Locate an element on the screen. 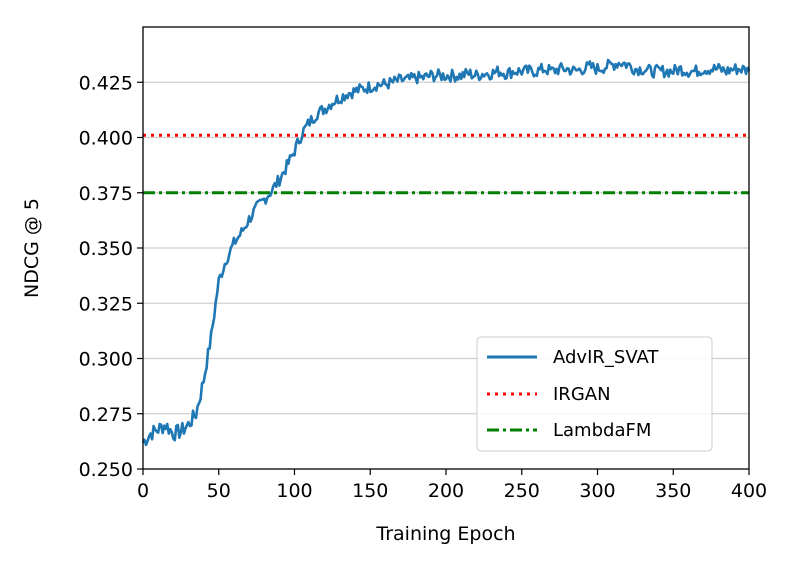  x-tick-label-1: 50 is located at coordinates (219, 491).